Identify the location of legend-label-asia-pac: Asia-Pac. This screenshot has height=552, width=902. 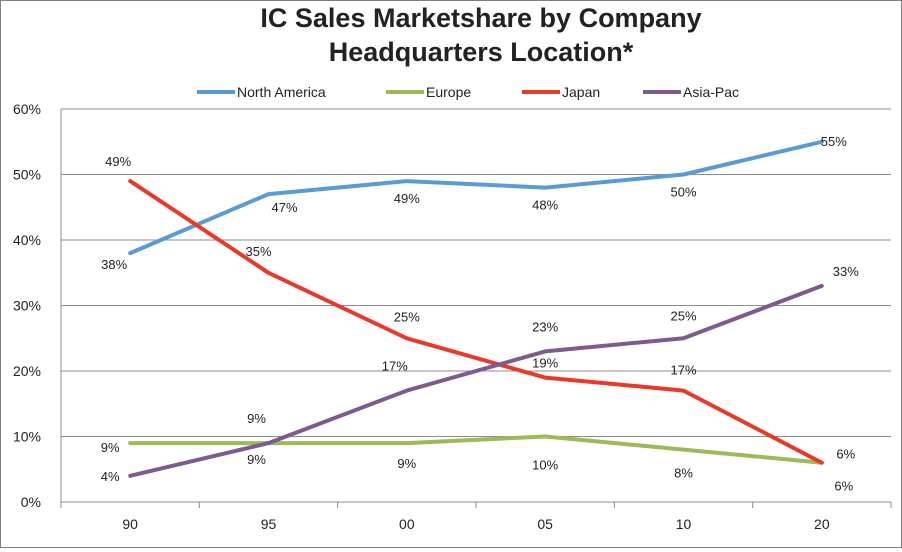
(711, 92).